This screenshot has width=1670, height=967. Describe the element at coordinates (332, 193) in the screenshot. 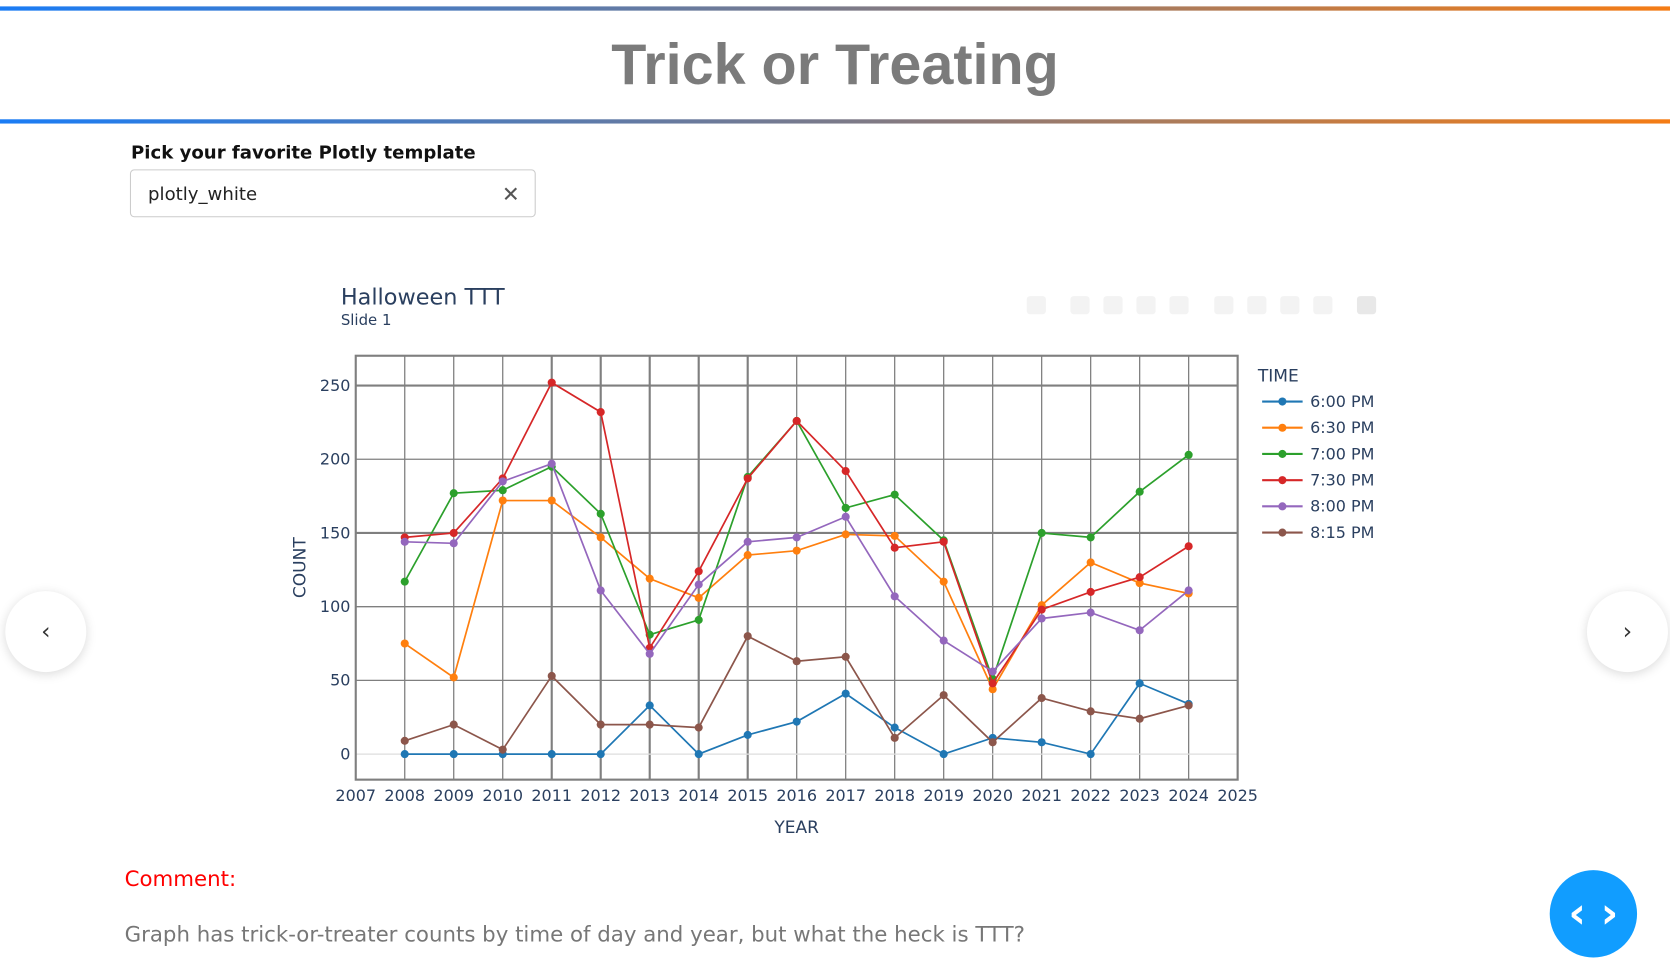

I see `template-dropdown: plotly_white ✕` at that location.